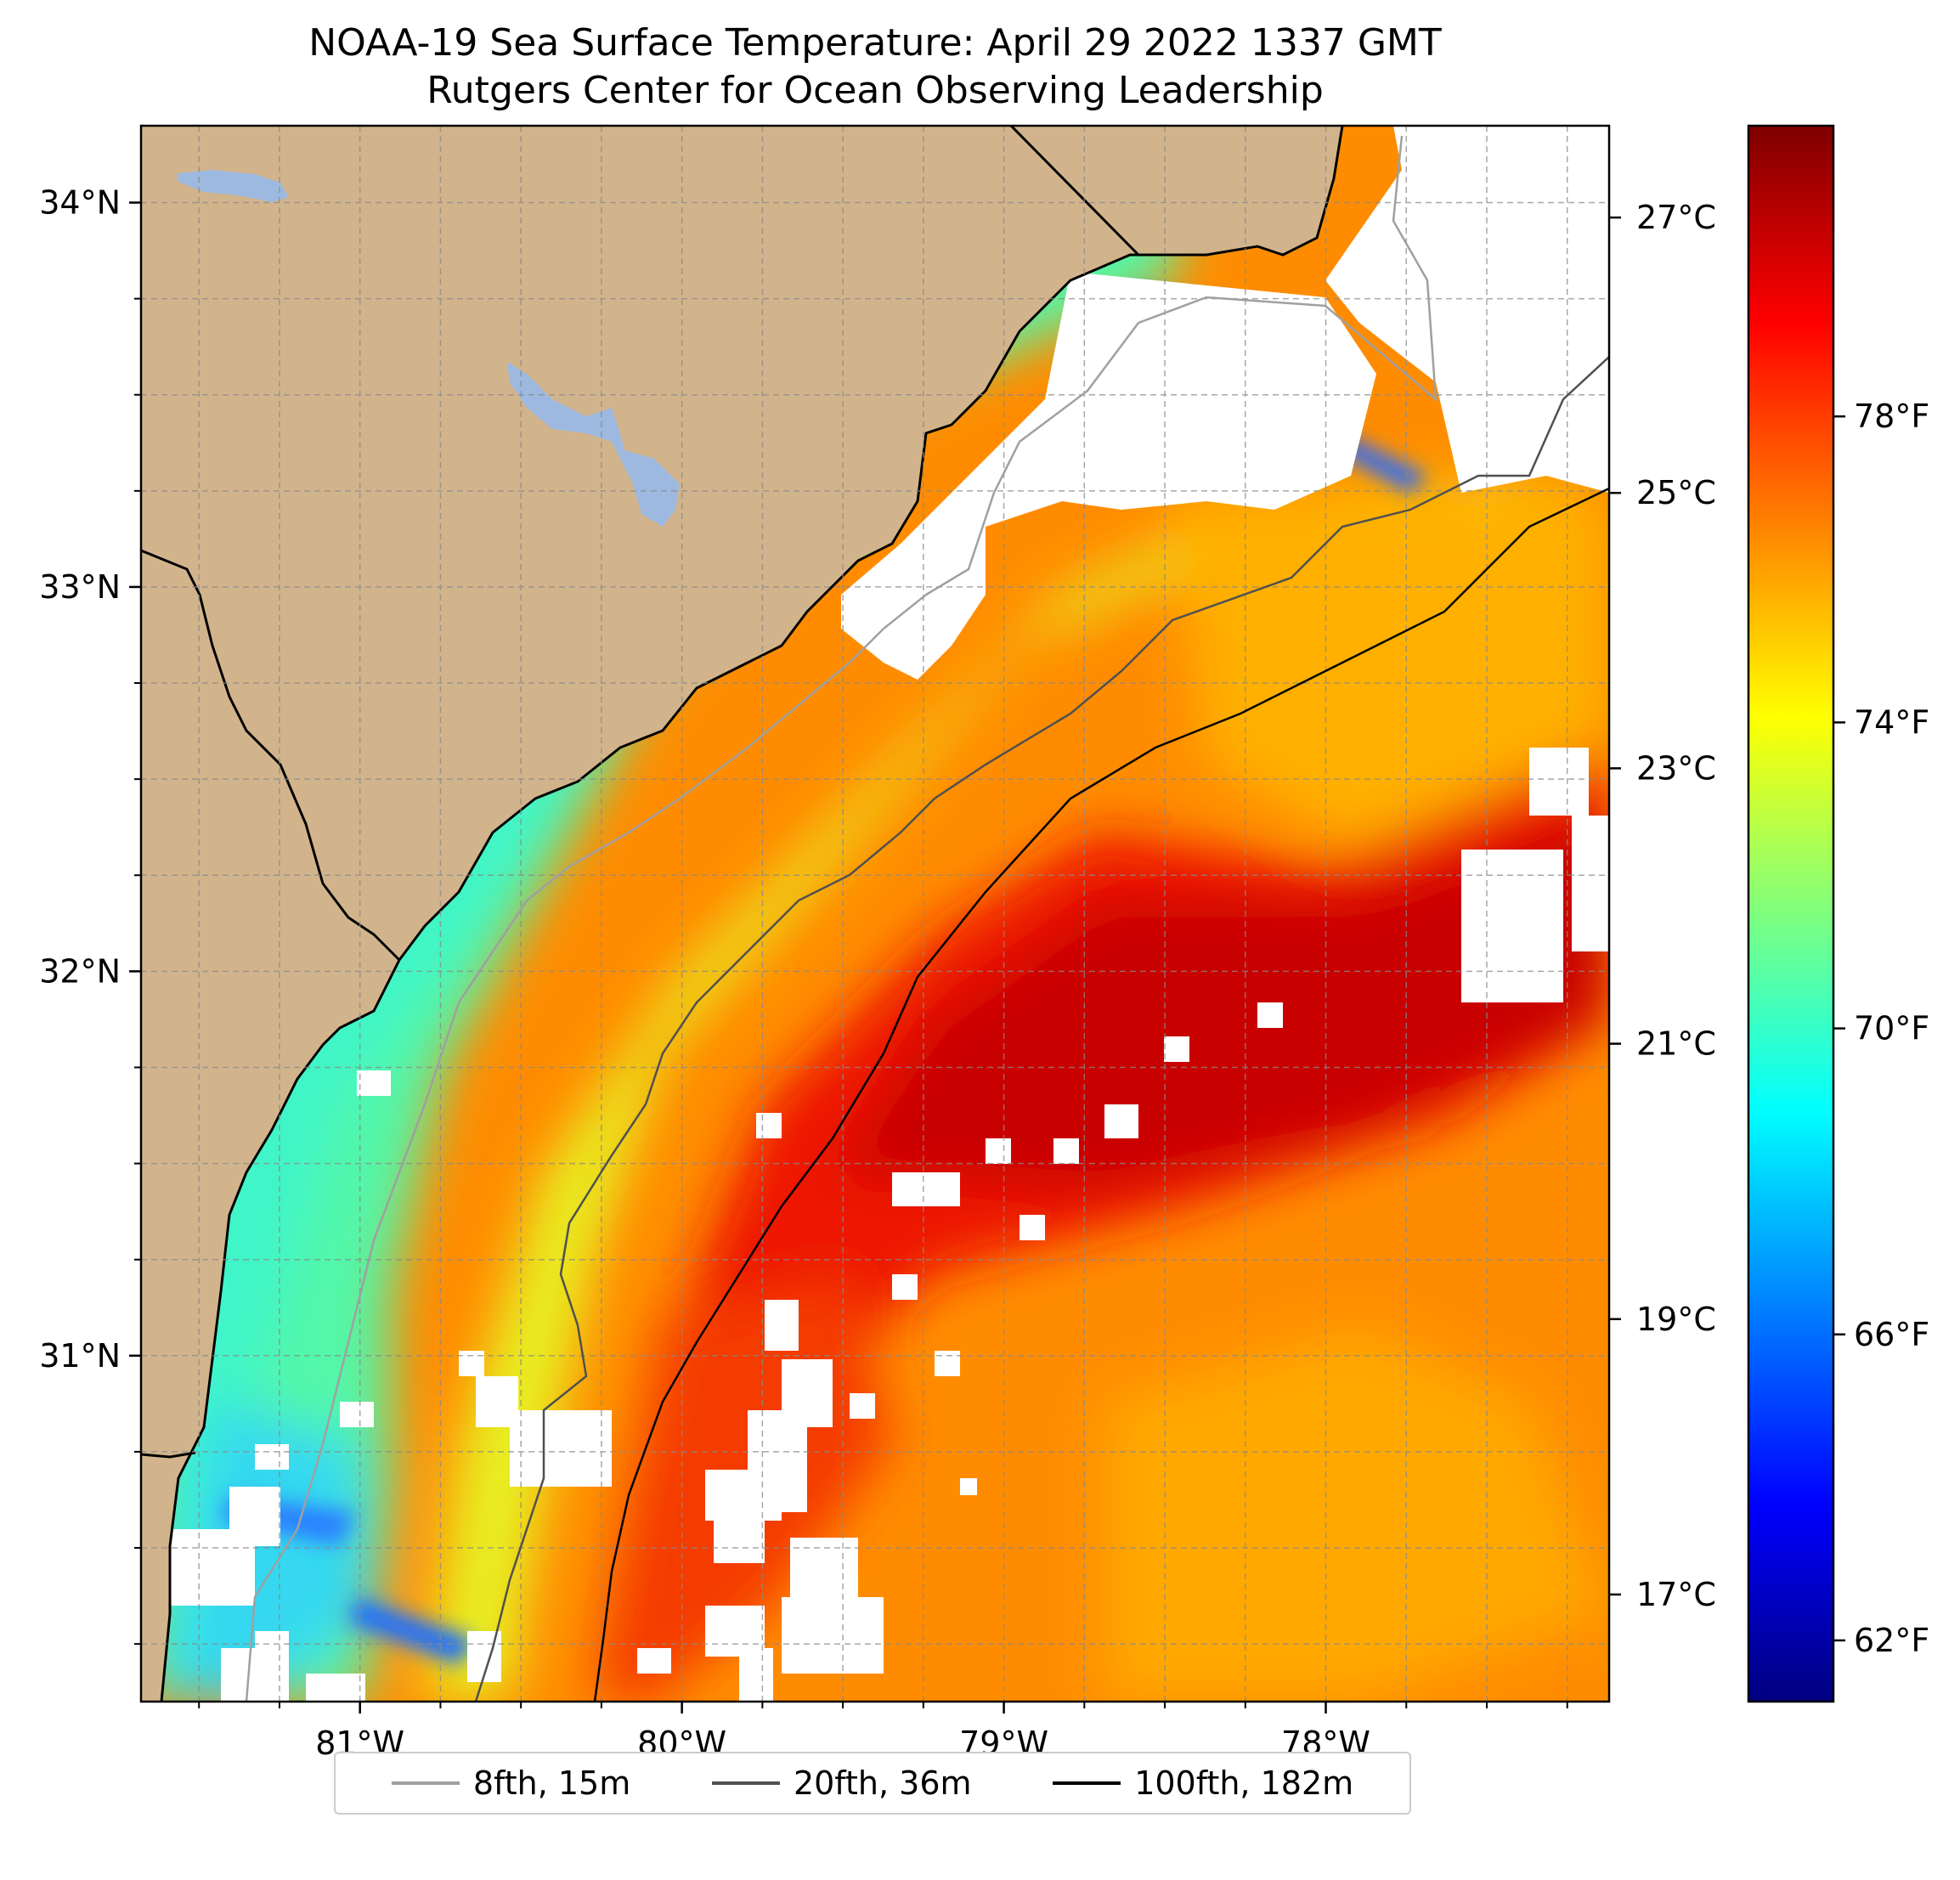 The width and height of the screenshot is (1960, 1880). Describe the element at coordinates (429, 349) in the screenshot. I see `lakes` at that location.